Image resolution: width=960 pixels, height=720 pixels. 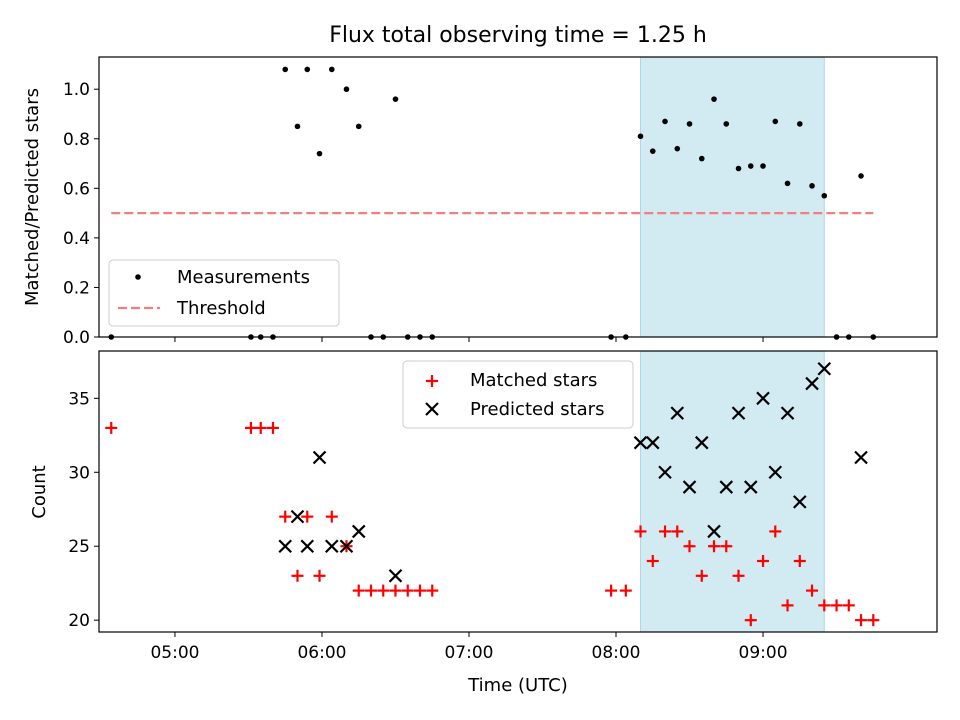 What do you see at coordinates (138, 277) in the screenshot?
I see `measurements-legend-marker` at bounding box center [138, 277].